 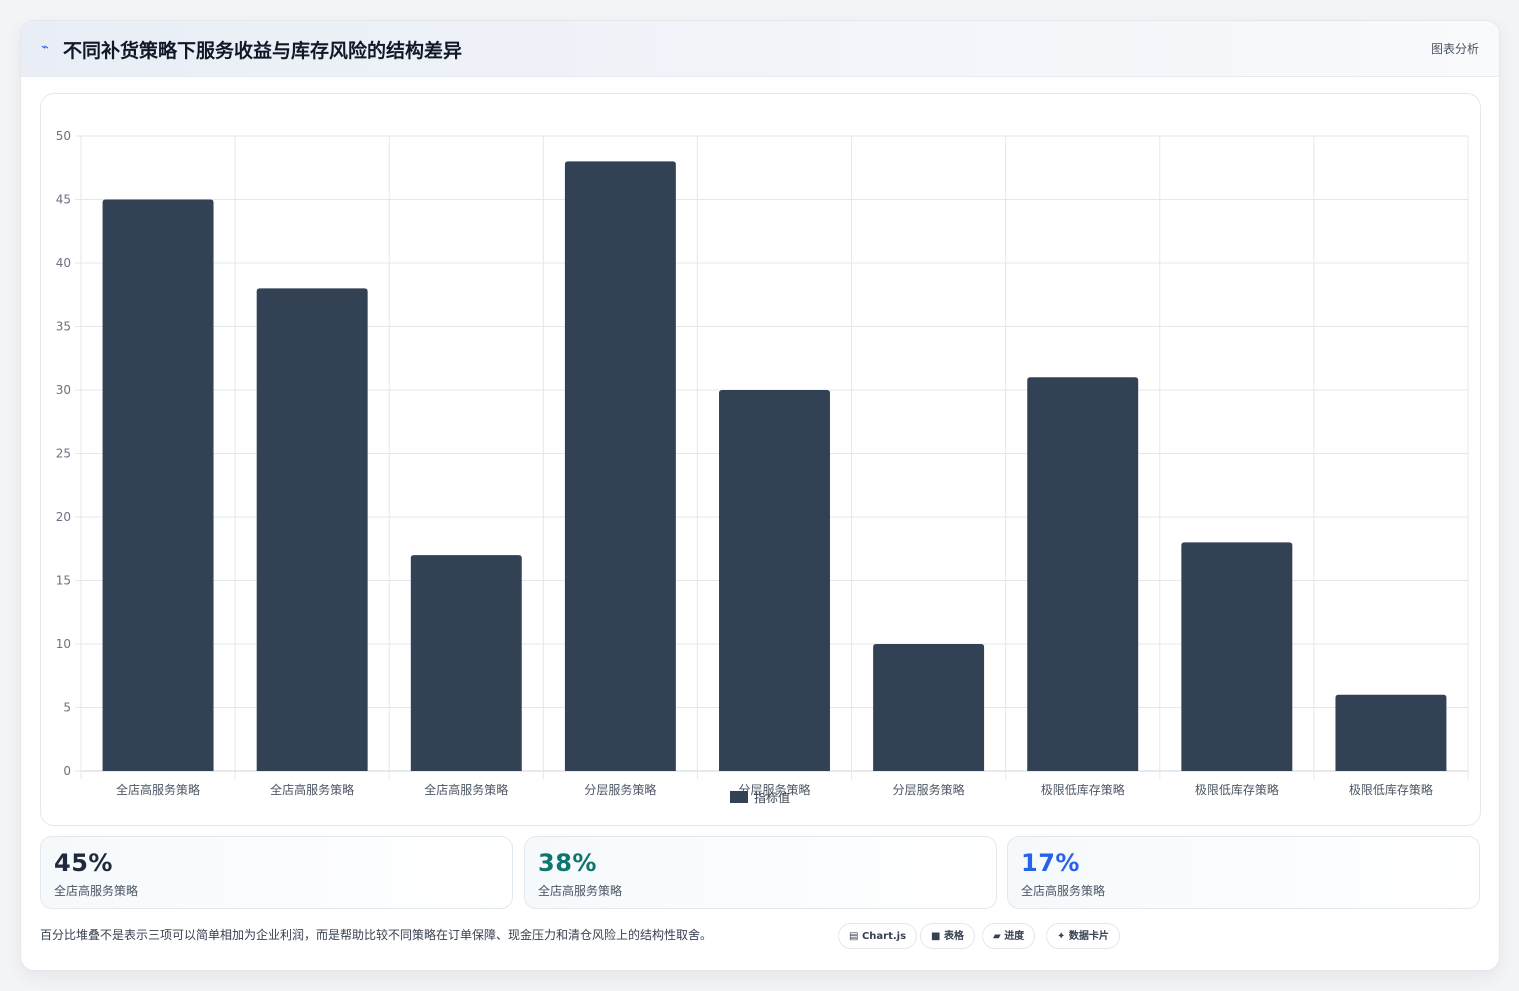 What do you see at coordinates (63, 517) in the screenshot?
I see `y-tick-label: 20` at bounding box center [63, 517].